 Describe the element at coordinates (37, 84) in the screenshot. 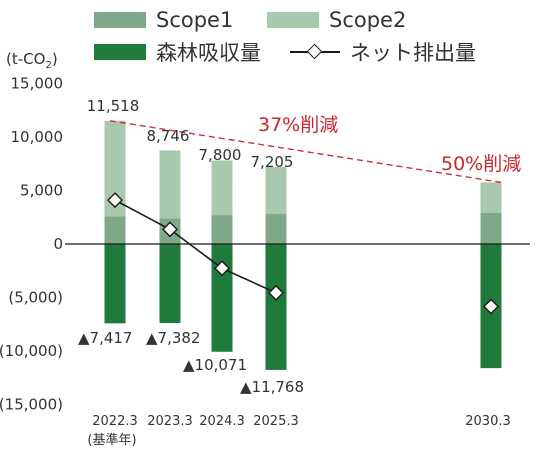

I see `y-tick-label: 15,000` at that location.